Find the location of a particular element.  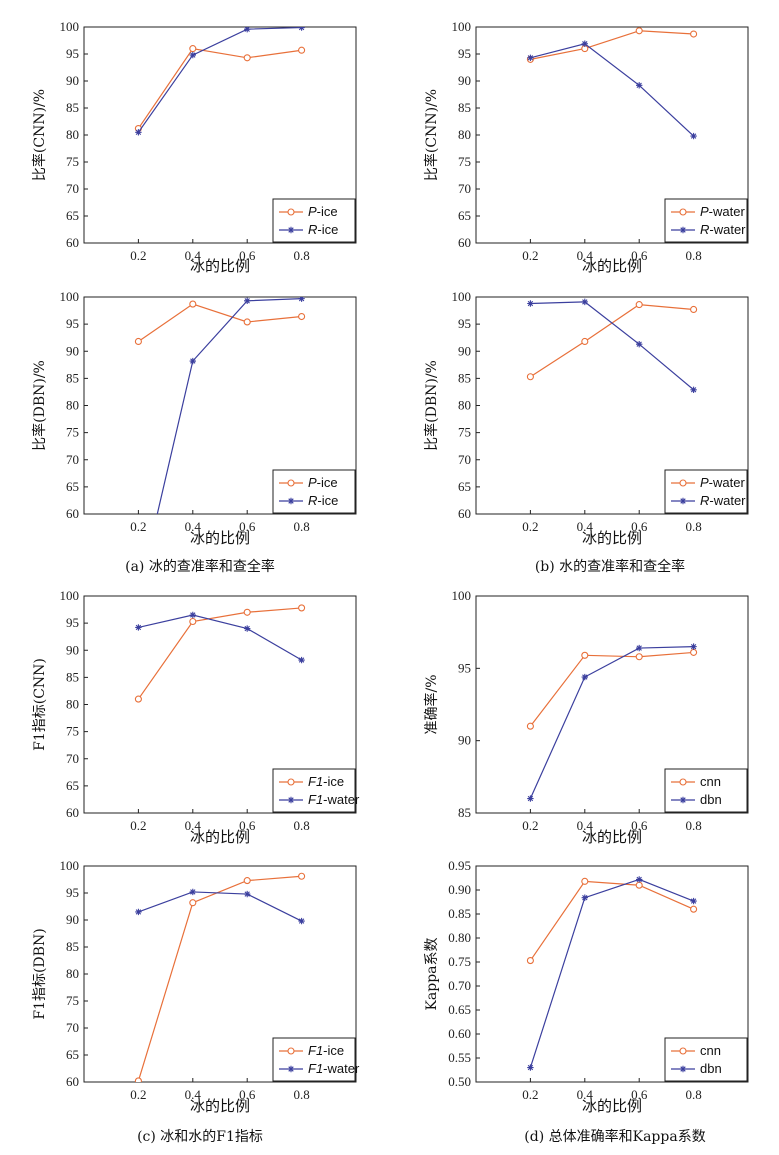

legend: cnn dbn is located at coordinates (706, 1059).